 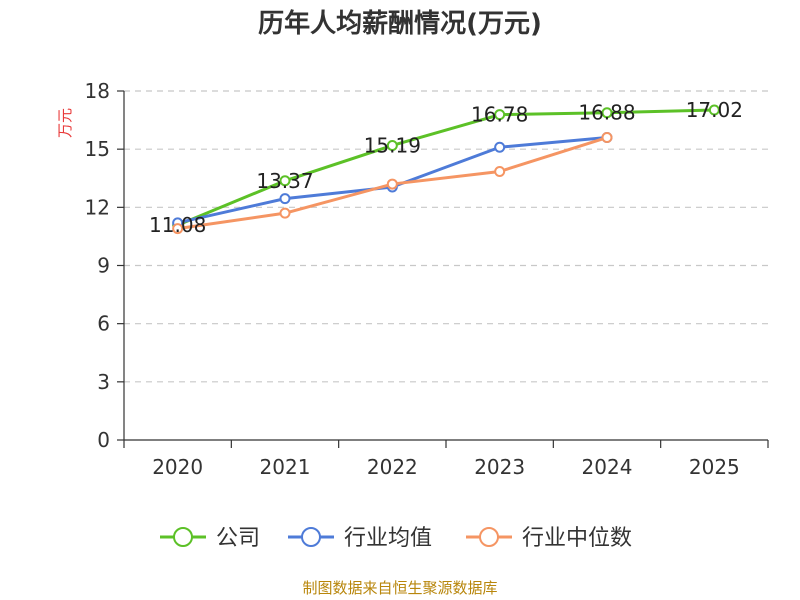 What do you see at coordinates (103, 440) in the screenshot?
I see `y-tick-label: 0` at bounding box center [103, 440].